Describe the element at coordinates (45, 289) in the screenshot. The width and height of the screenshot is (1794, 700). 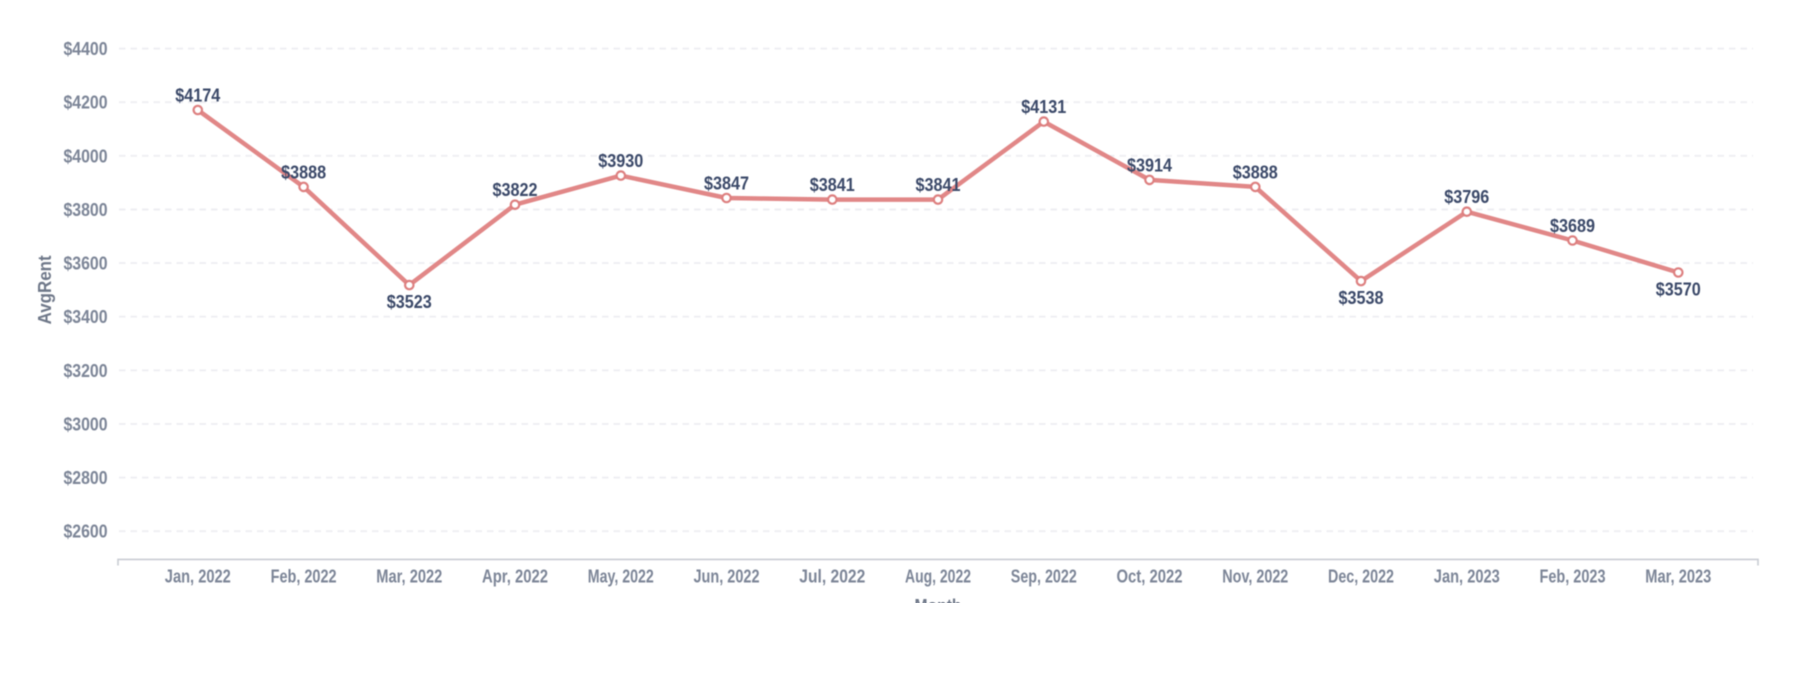
I see `svg-text: AvgRent` at that location.